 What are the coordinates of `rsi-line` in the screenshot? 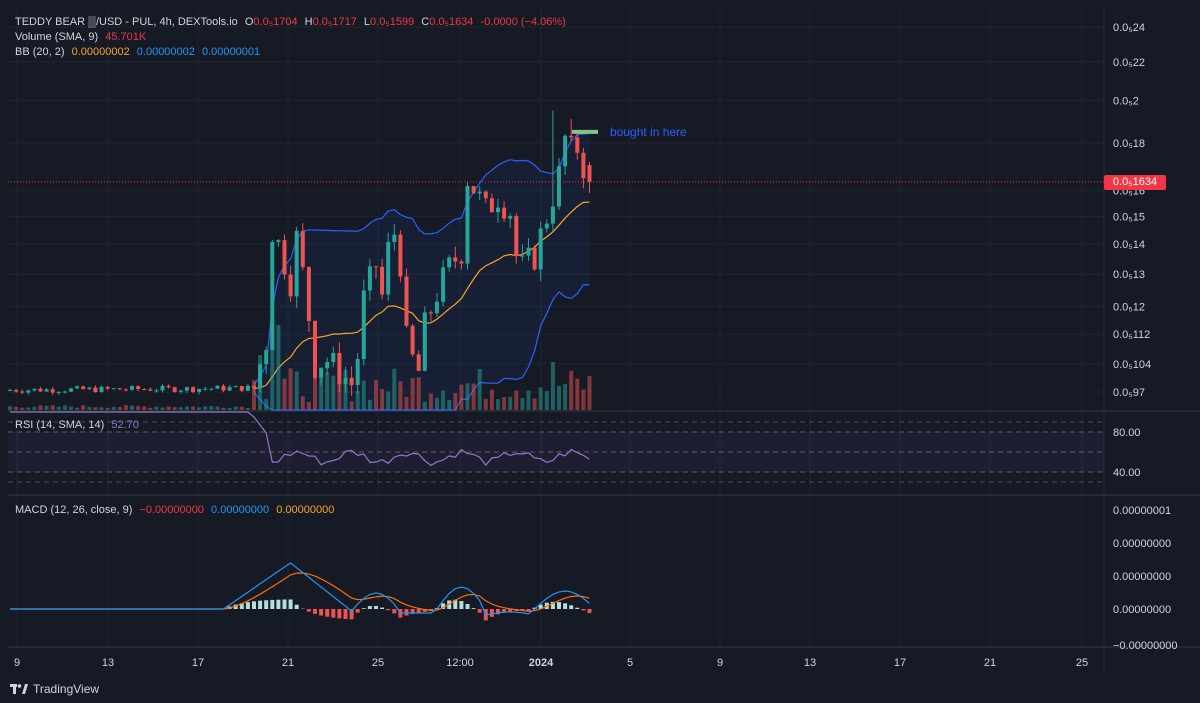 It's located at (300, 439).